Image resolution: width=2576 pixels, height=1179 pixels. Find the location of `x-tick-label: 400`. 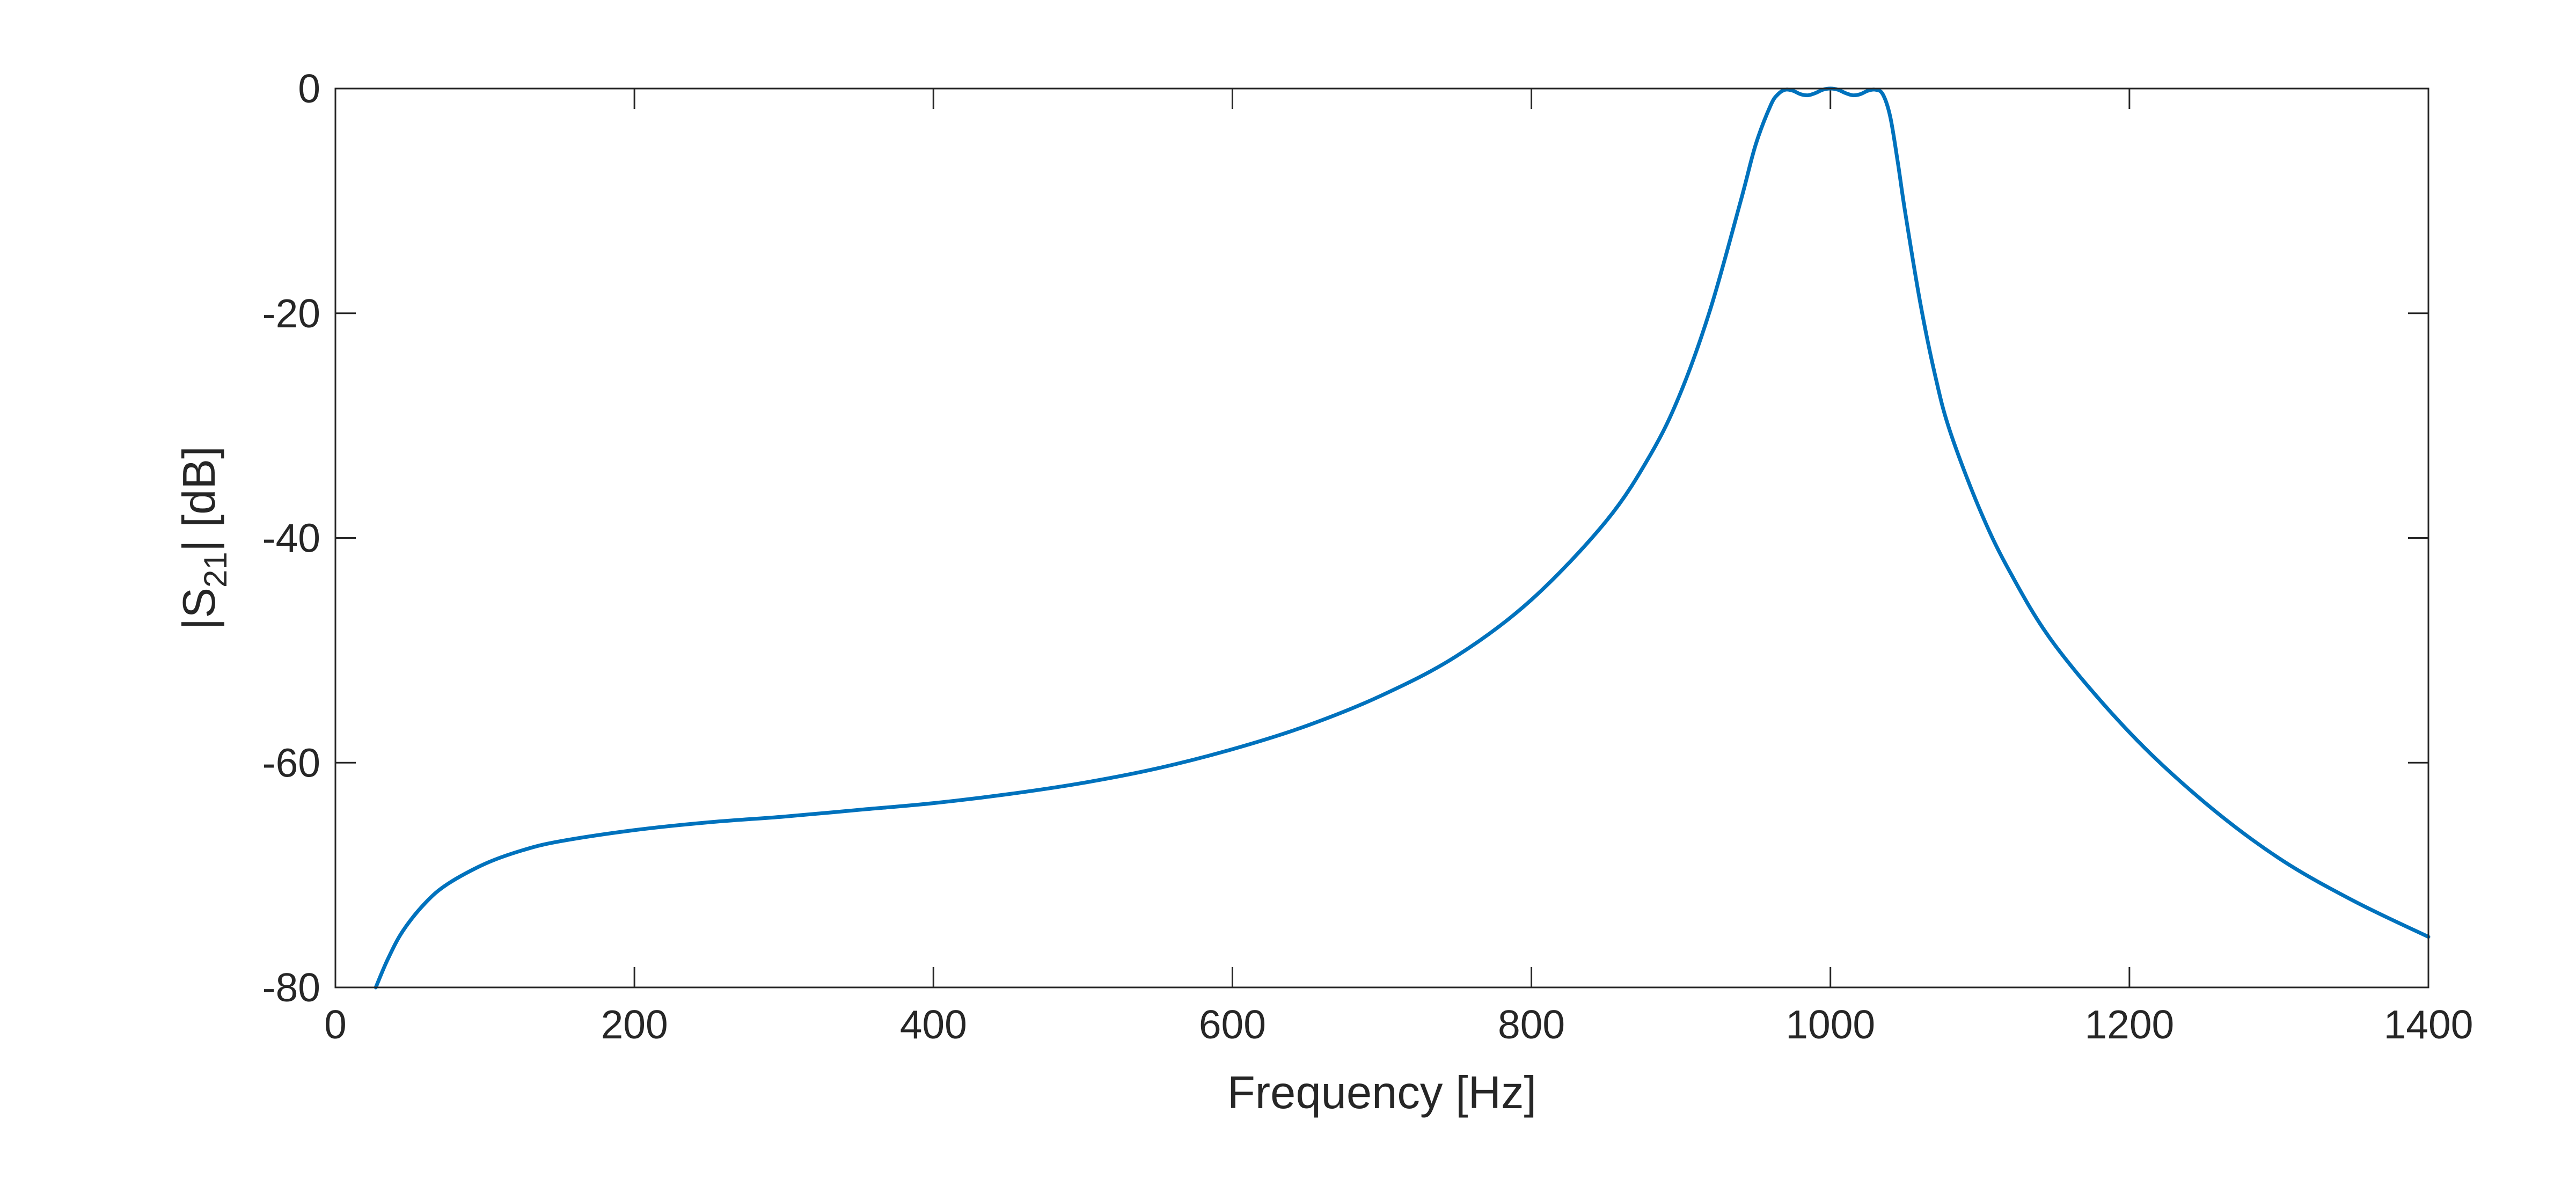

x-tick-label: 400 is located at coordinates (933, 1024).